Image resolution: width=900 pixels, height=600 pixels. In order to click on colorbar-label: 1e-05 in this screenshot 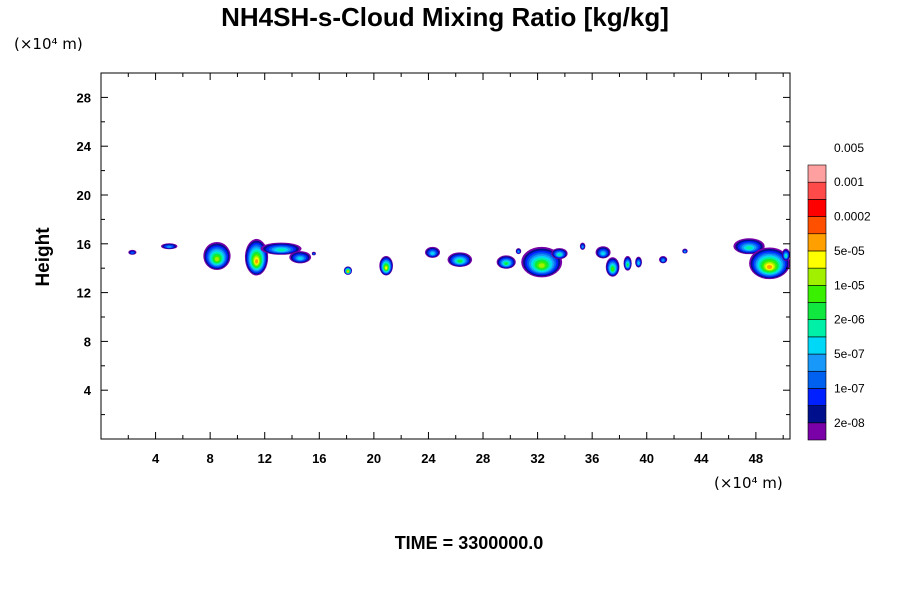, I will do `click(849, 285)`.